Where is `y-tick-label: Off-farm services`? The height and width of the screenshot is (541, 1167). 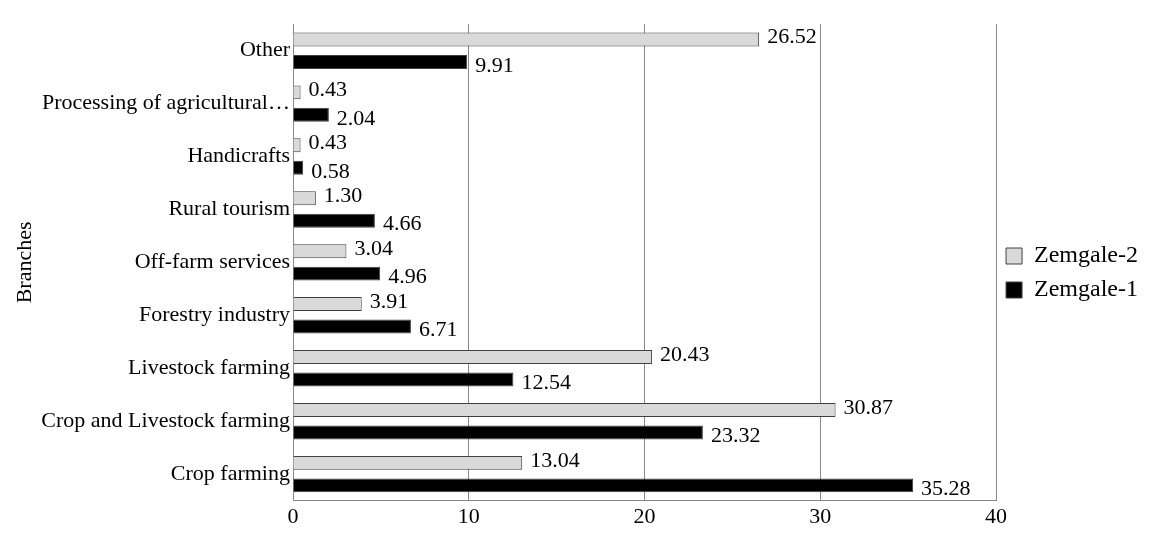 y-tick-label: Off-farm services is located at coordinates (212, 261).